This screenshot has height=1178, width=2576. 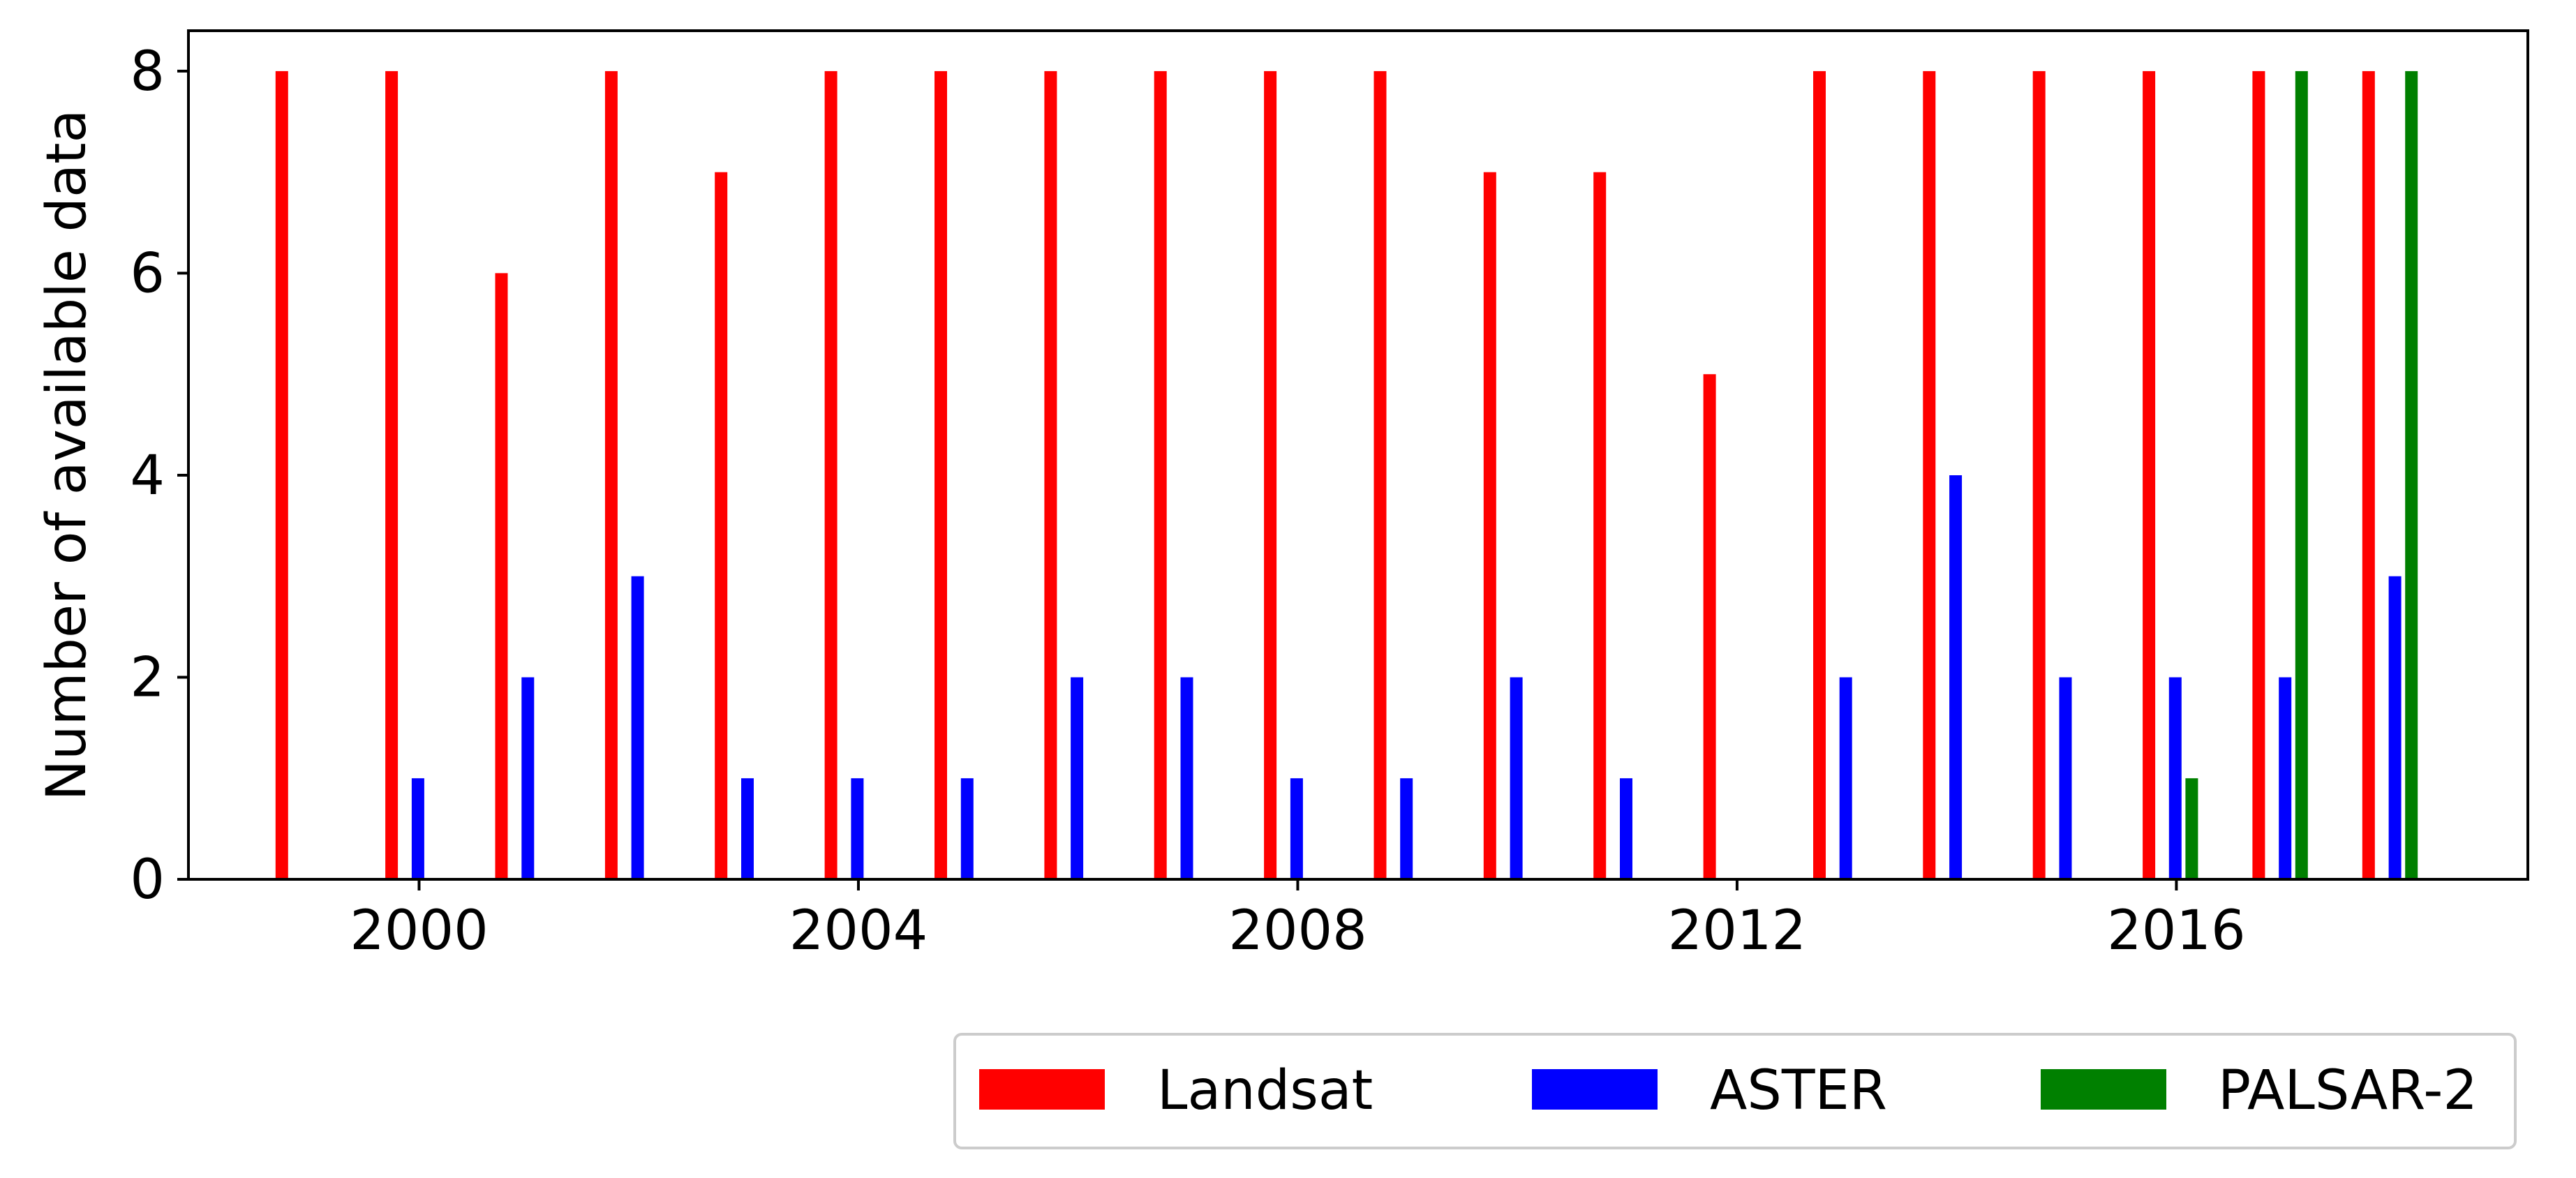 I want to click on bar-aster-2005, so click(x=967, y=828).